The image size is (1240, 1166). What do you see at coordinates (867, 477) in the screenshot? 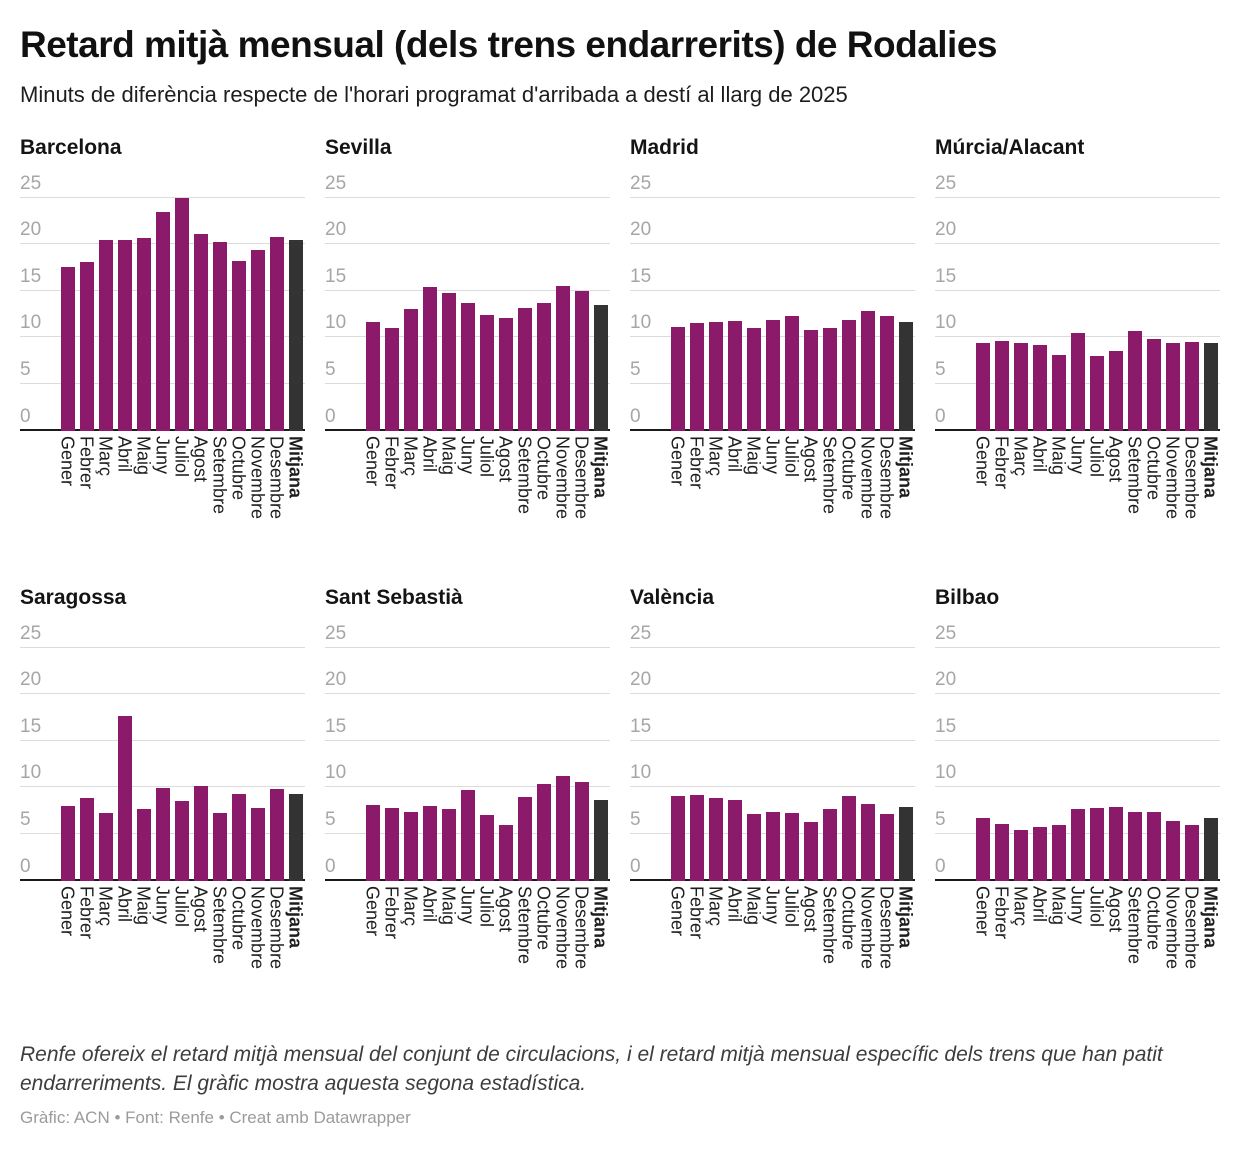
I see `x-tick-label-novembre: Novembre` at bounding box center [867, 477].